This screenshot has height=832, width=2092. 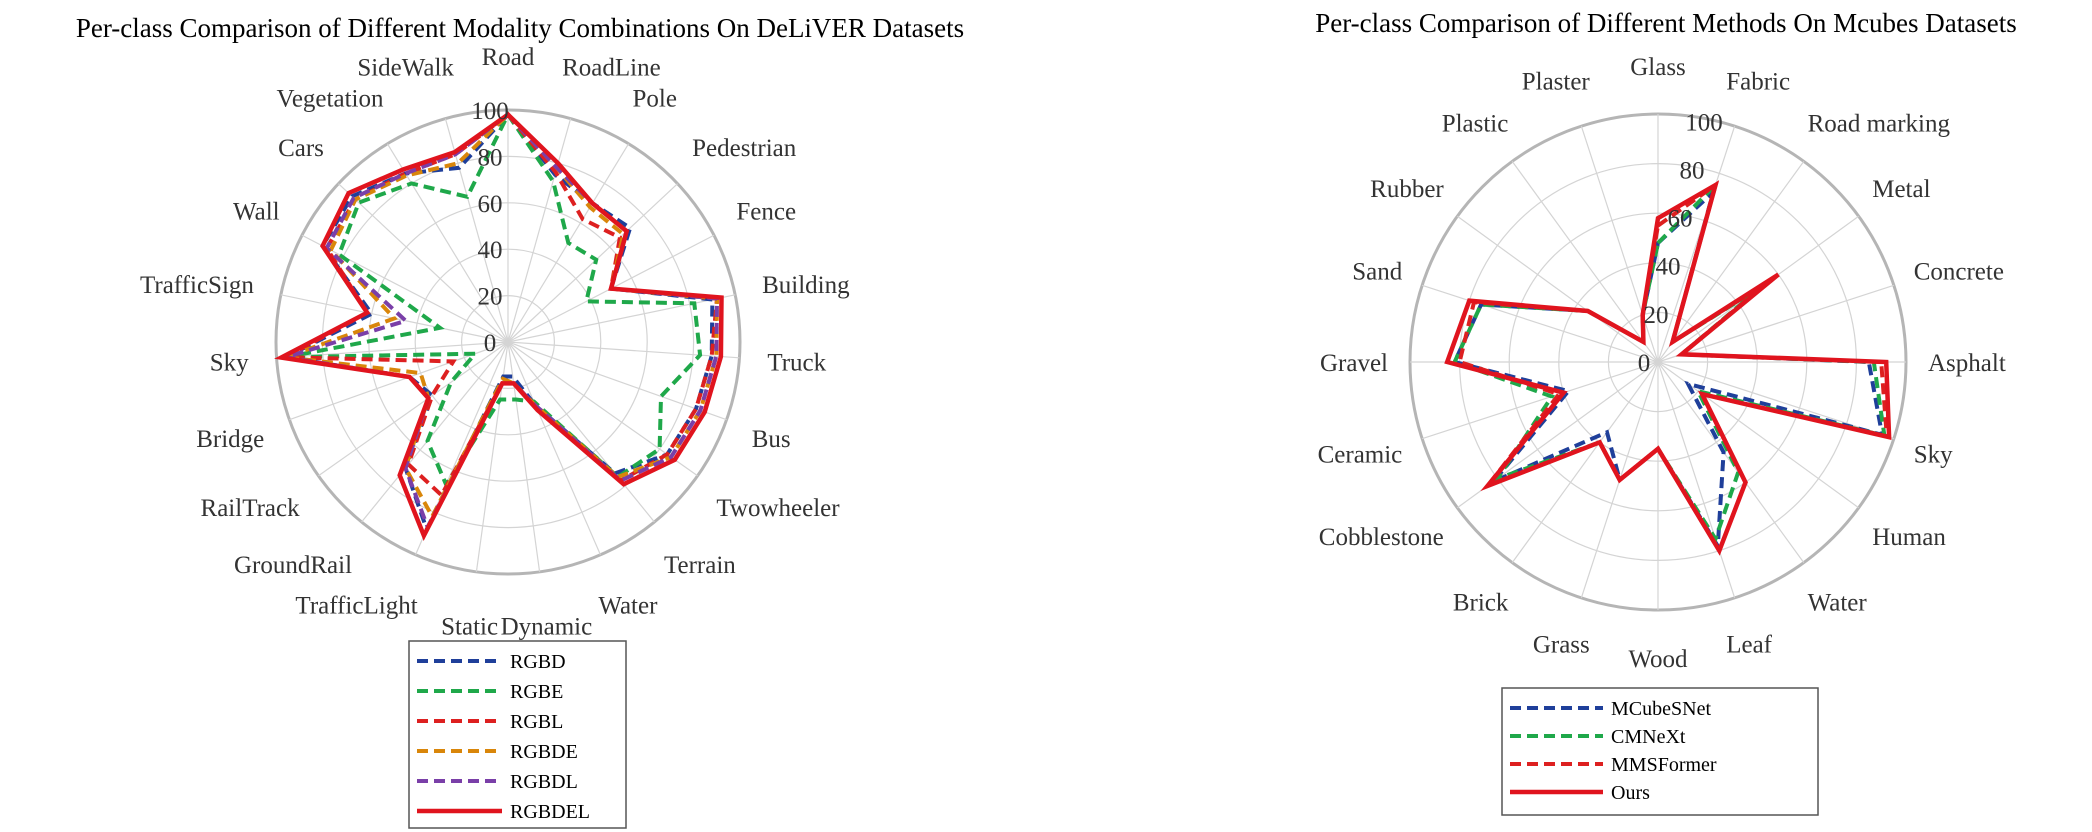 I want to click on legend-box, so click(x=517, y=734).